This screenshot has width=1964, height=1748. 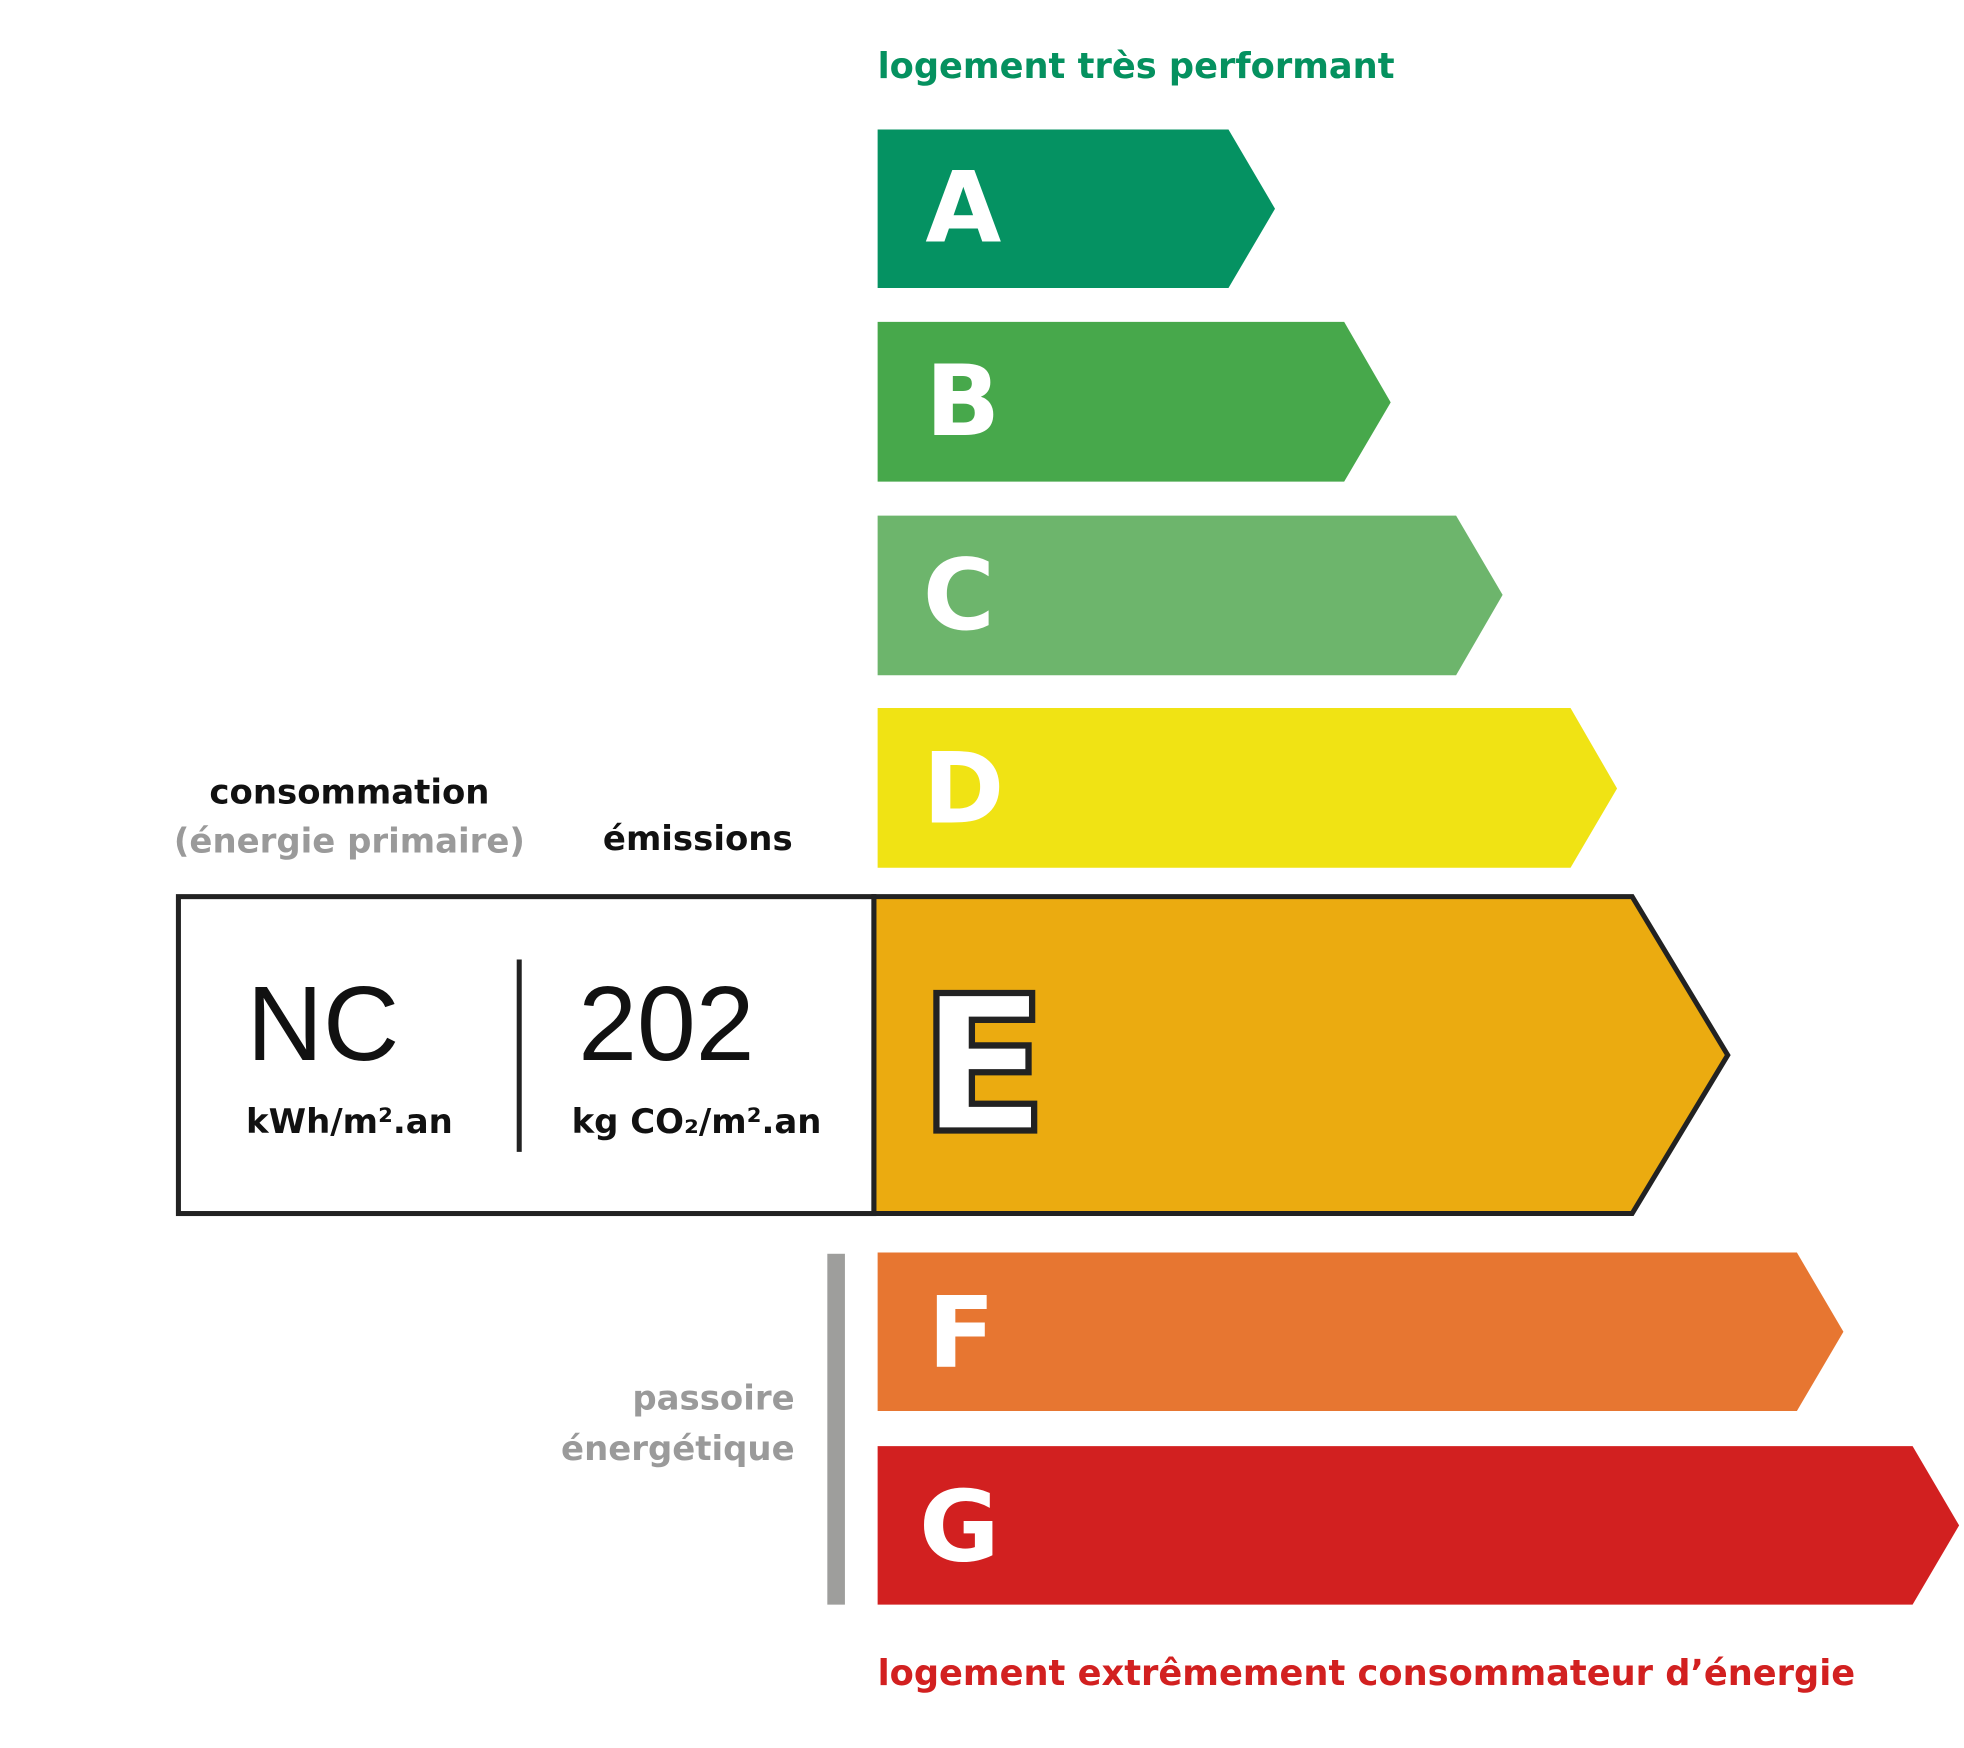 I want to click on current-class-box: NC kWh/m².an 202 kg CO₂/m².an E, so click(x=953, y=1055).